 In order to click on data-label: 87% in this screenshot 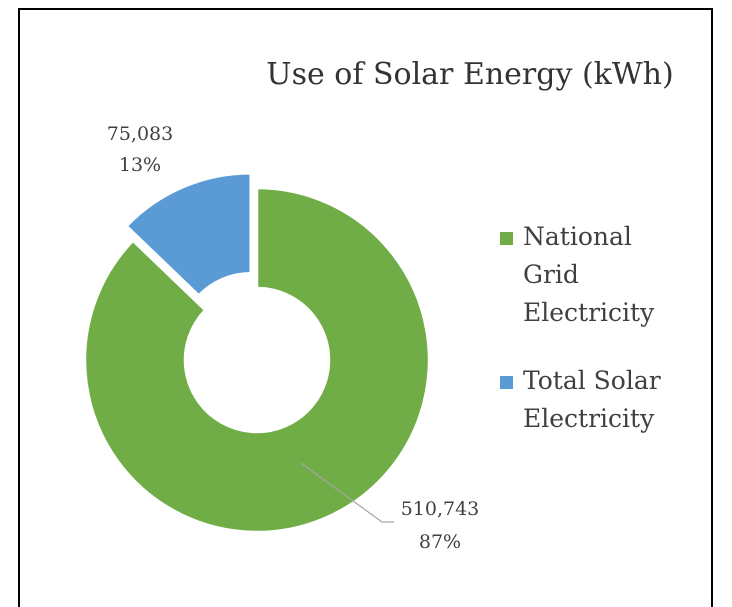, I will do `click(440, 542)`.